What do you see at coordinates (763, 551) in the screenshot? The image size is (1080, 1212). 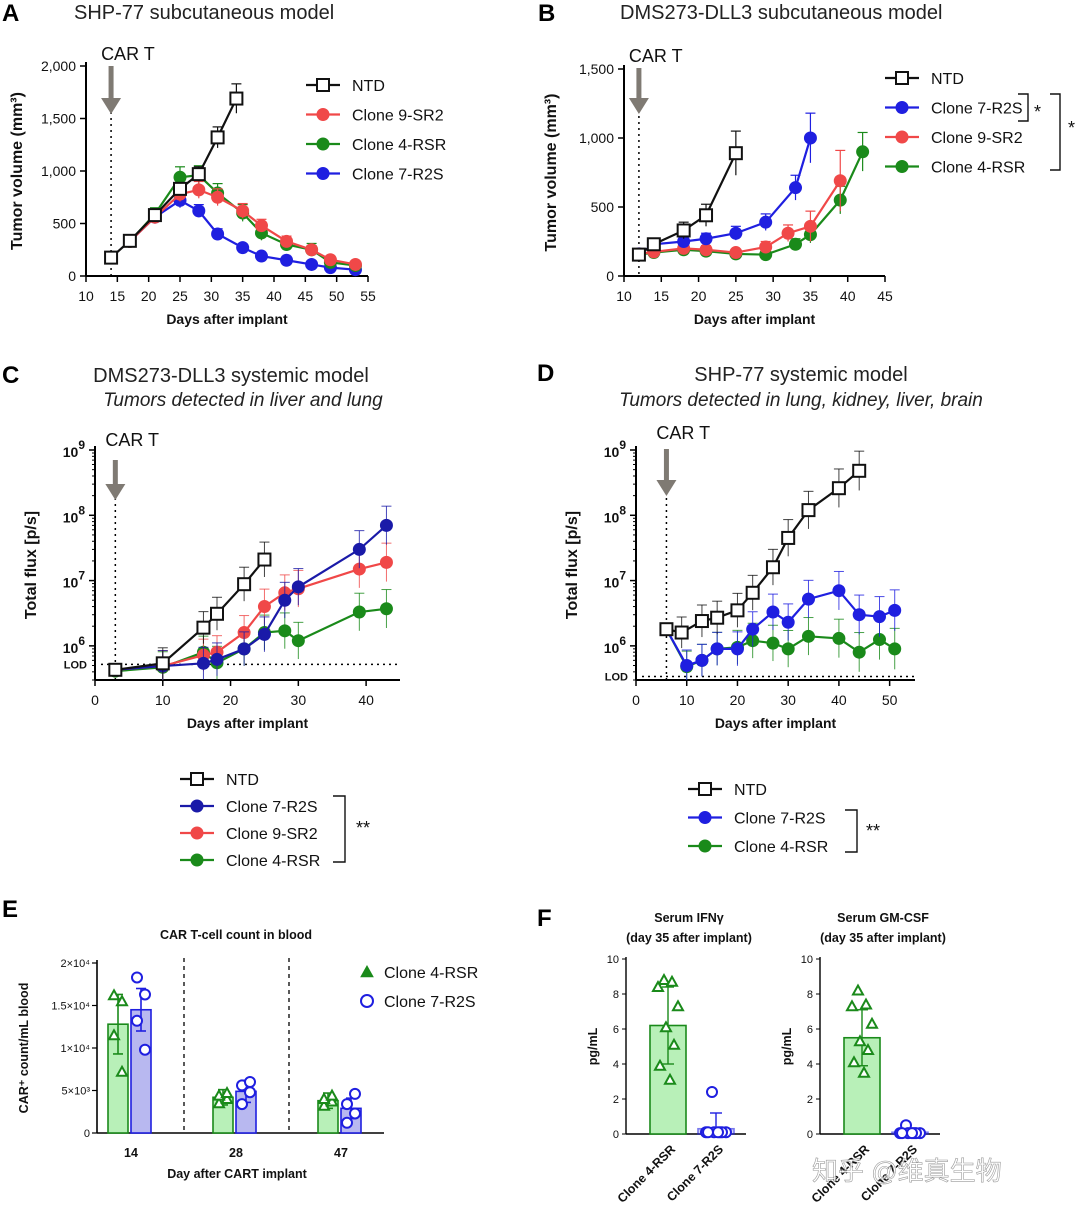 I see `ntd-line` at bounding box center [763, 551].